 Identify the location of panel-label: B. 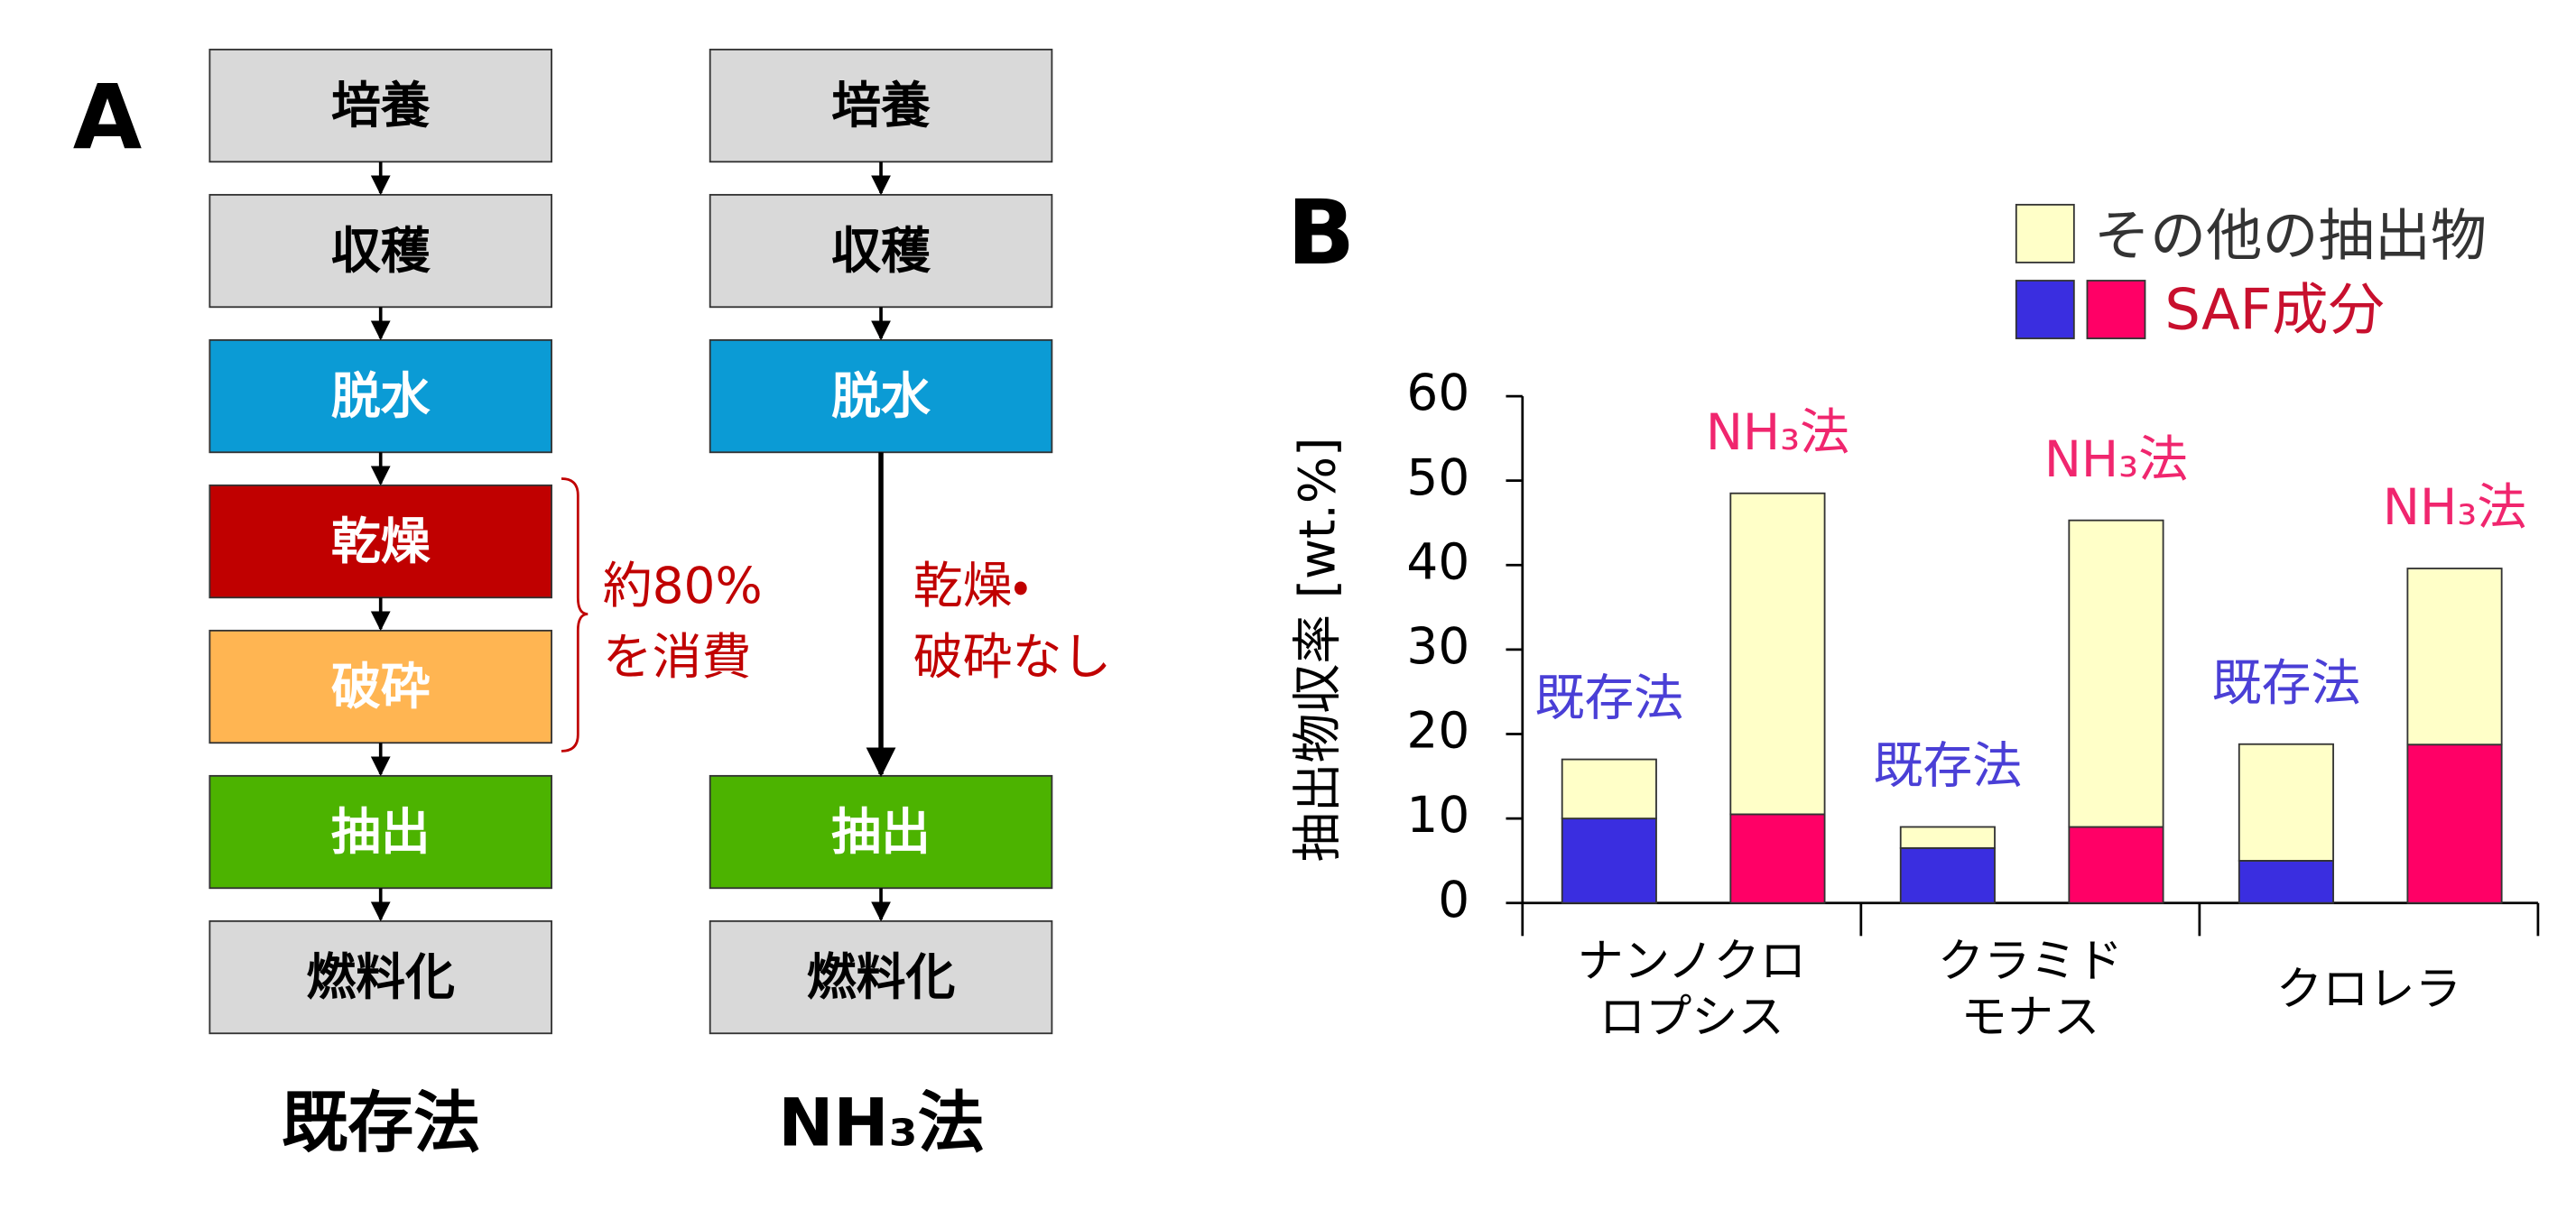
(1321, 233).